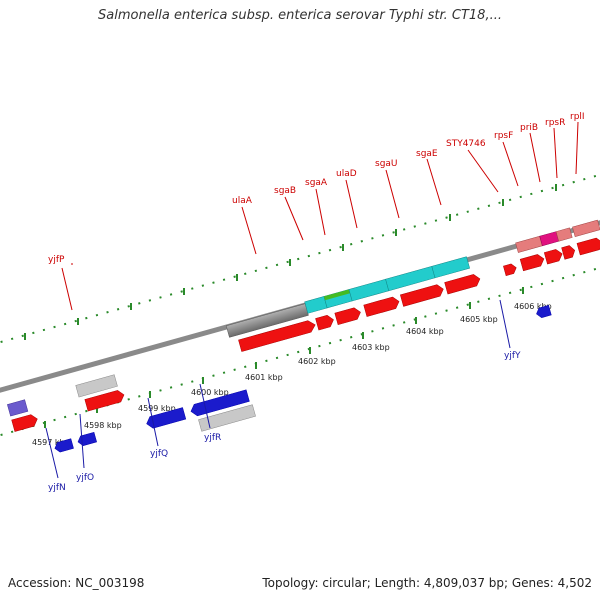  What do you see at coordinates (346, 174) in the screenshot?
I see `gene-label-ulaD: ulaD` at bounding box center [346, 174].